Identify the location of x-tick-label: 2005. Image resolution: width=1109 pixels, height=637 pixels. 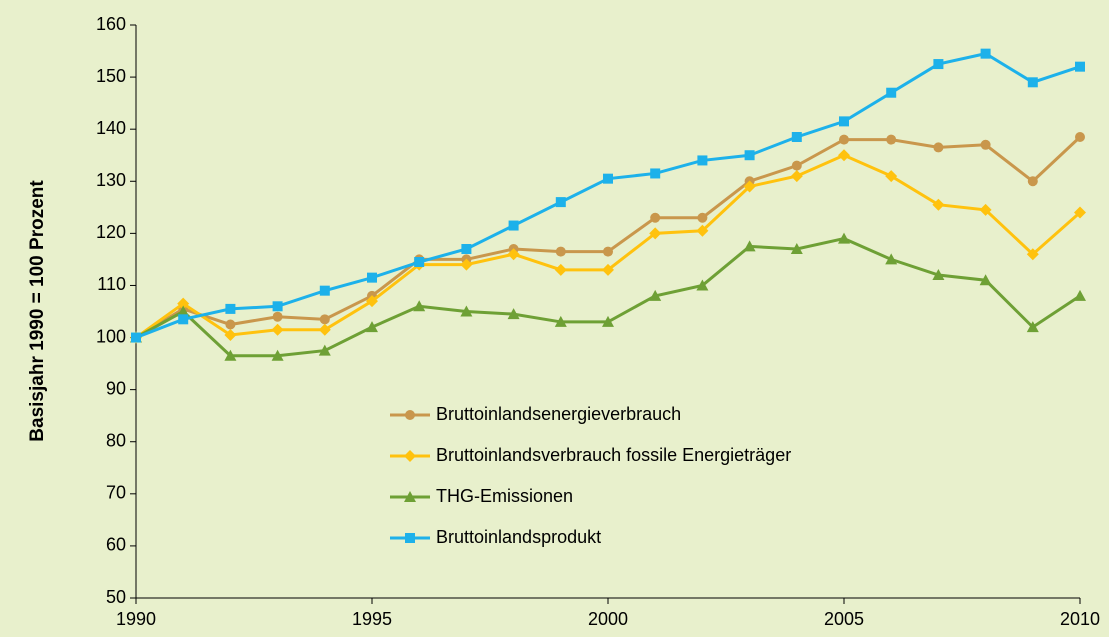
(844, 619).